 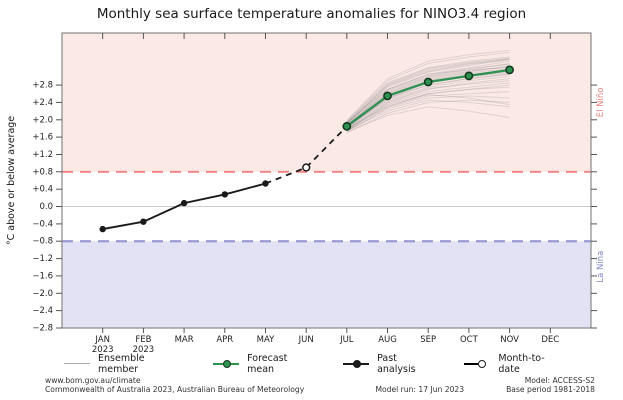 What do you see at coordinates (509, 340) in the screenshot?
I see `svg-text: NOV` at bounding box center [509, 340].